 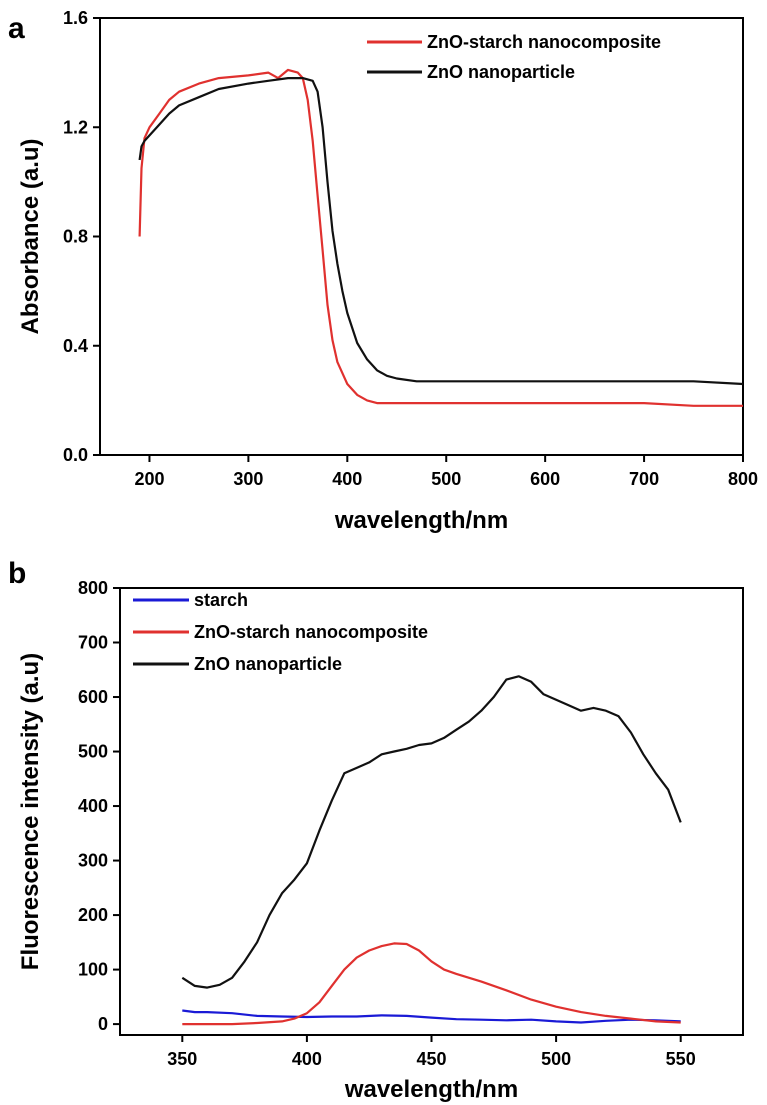 I want to click on x-tick-label: 550, so click(x=681, y=1059).